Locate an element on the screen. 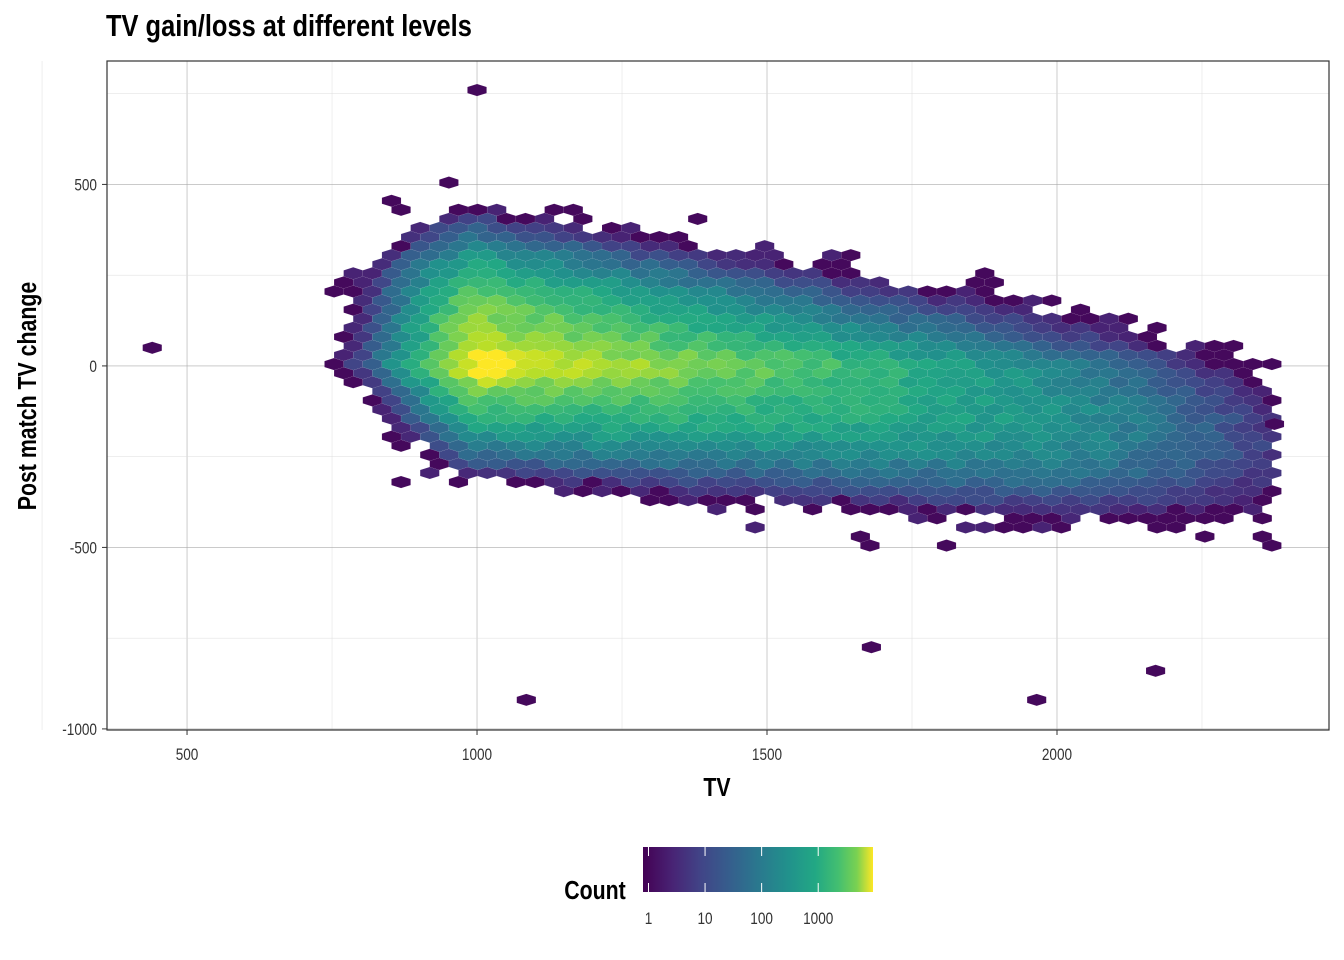 The image size is (1344, 960). x-axis-label: TV is located at coordinates (716, 788).